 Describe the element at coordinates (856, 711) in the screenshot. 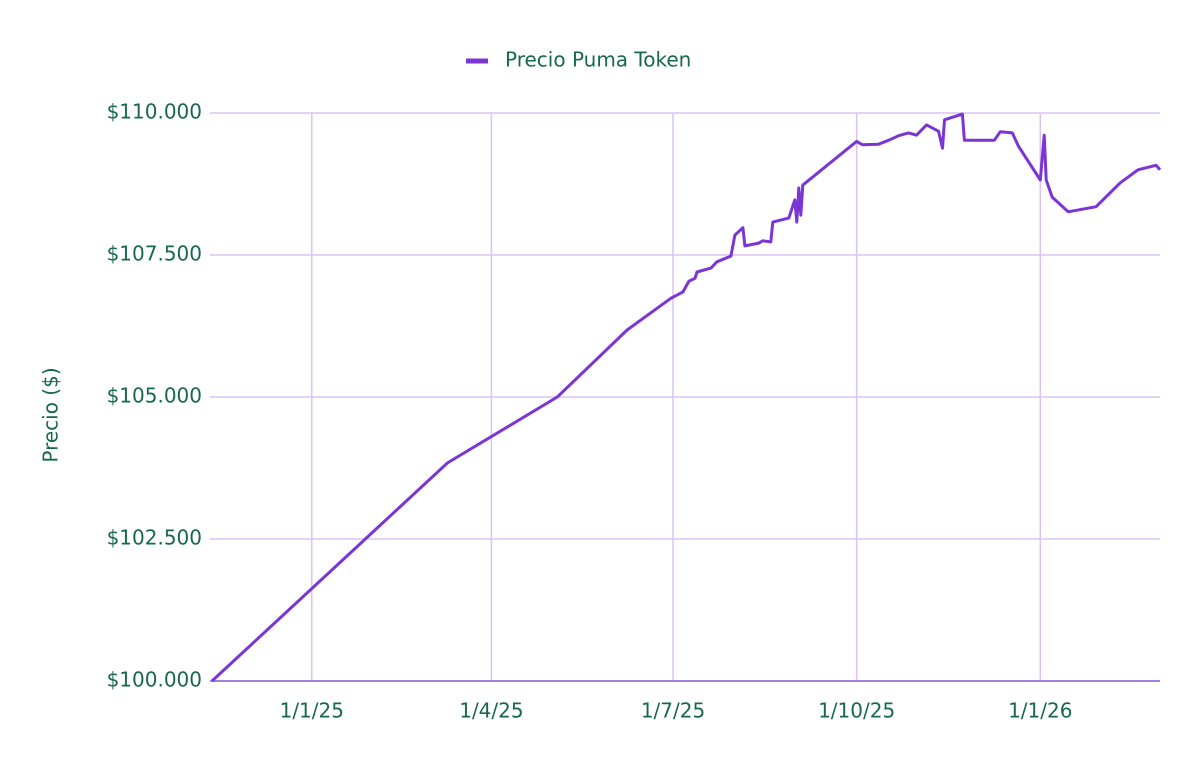

I see `x-tick-label: 1/10/25` at that location.